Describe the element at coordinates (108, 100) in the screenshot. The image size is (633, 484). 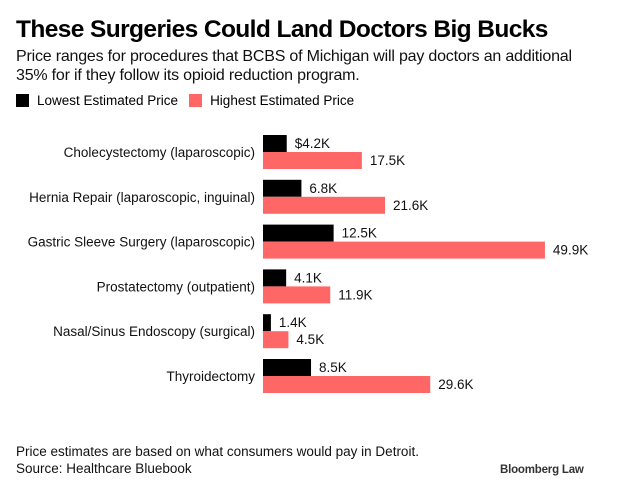
I see `legend-label-low: Lowest Estimated Price` at that location.